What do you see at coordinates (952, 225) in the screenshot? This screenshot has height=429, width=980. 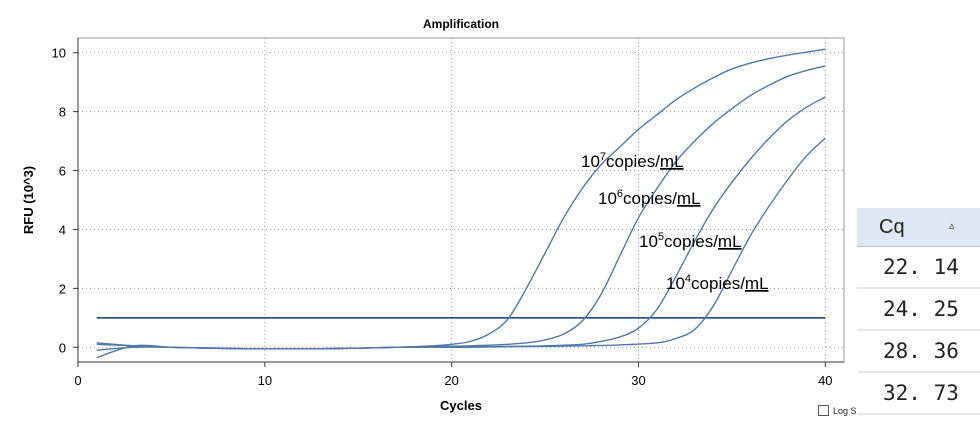 I see `sort-ascending-icon: ▵` at bounding box center [952, 225].